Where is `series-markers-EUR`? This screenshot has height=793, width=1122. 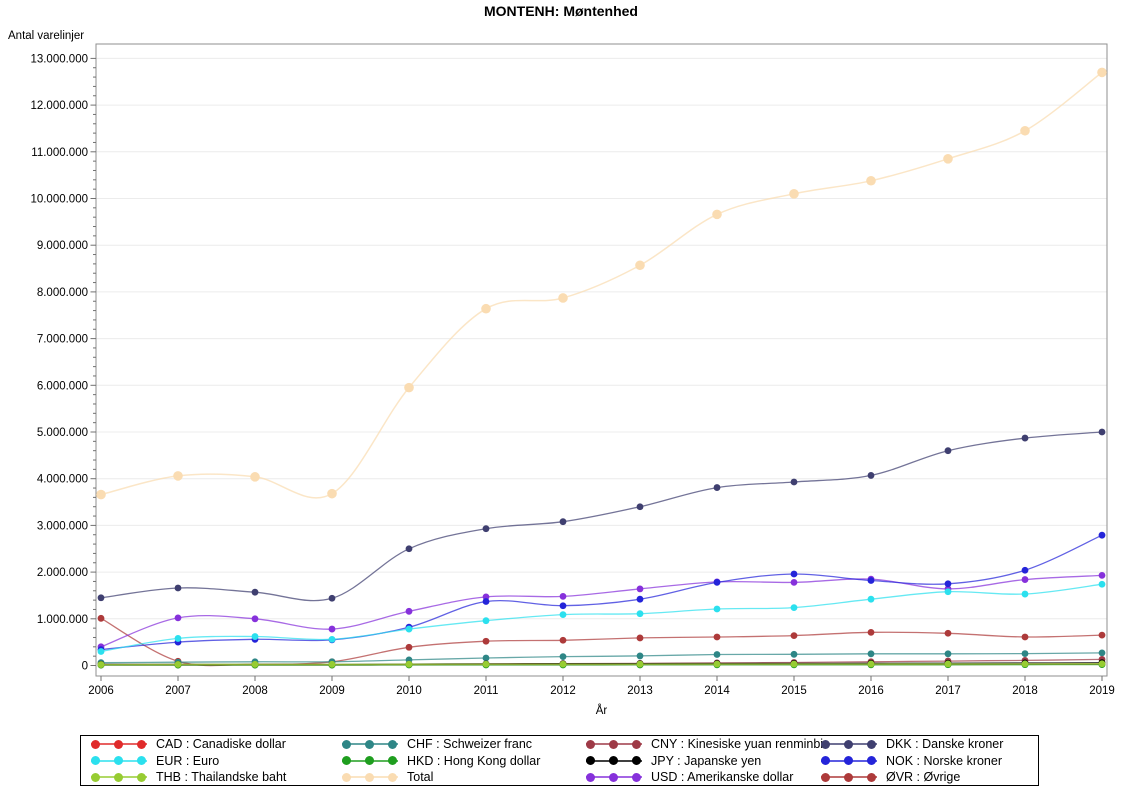 series-markers-EUR is located at coordinates (601, 617).